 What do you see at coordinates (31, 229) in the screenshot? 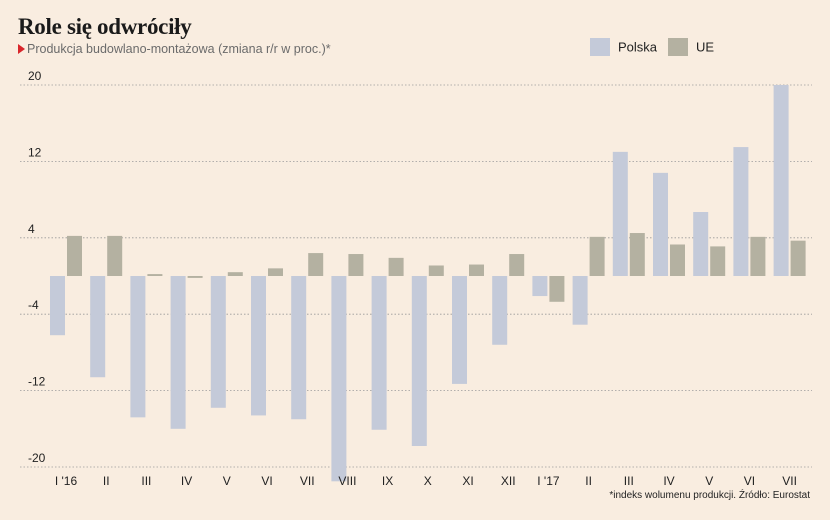
I see `y-tick-label: 4` at bounding box center [31, 229].